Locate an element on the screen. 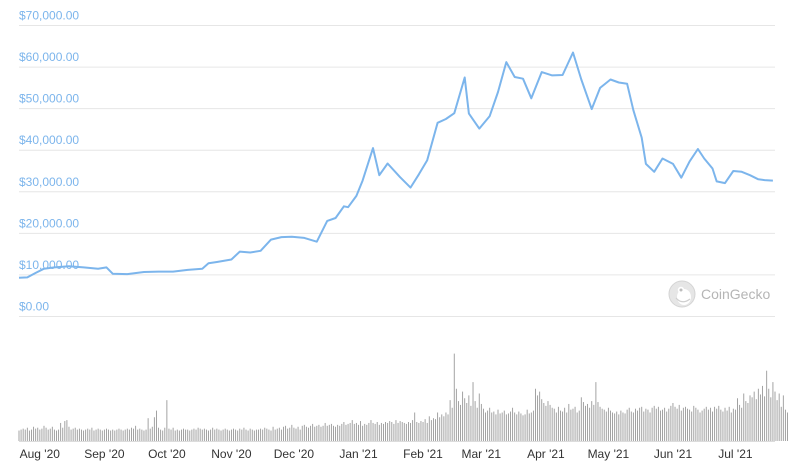 Image resolution: width=789 pixels, height=476 pixels. y-tick-label: $50,000.00 is located at coordinates (49, 99).